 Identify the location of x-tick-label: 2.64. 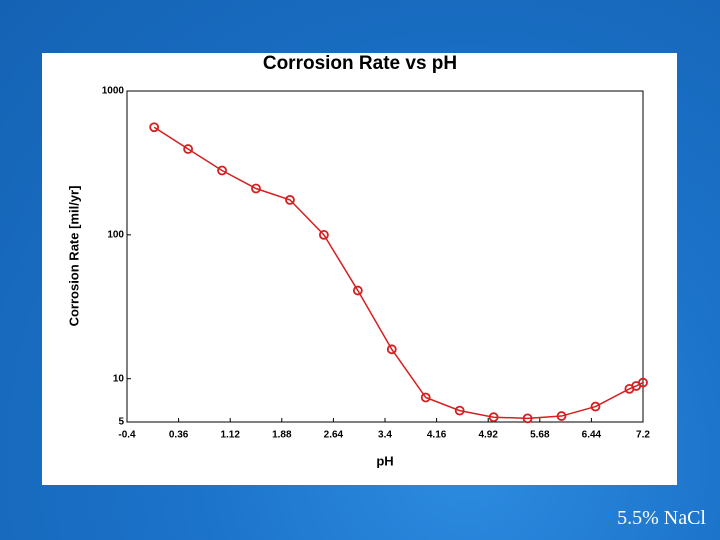
(334, 435).